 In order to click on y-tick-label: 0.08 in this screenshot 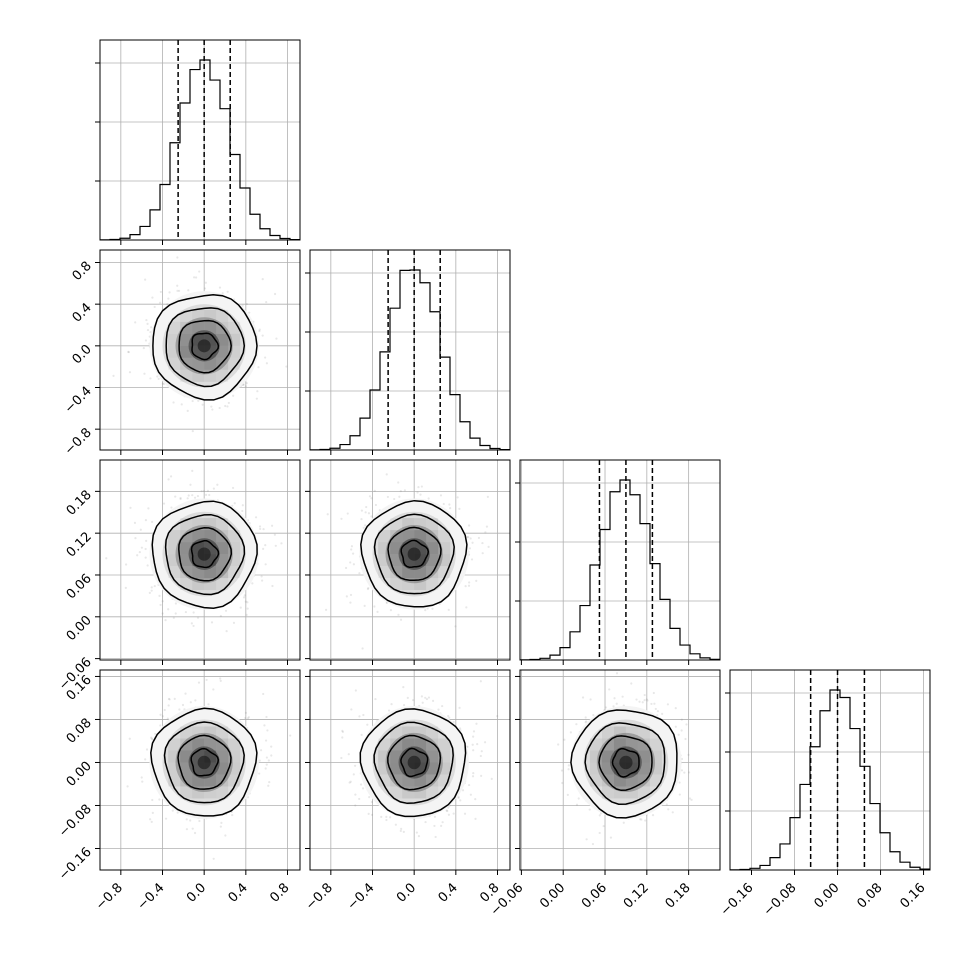, I will do `click(79, 731)`.